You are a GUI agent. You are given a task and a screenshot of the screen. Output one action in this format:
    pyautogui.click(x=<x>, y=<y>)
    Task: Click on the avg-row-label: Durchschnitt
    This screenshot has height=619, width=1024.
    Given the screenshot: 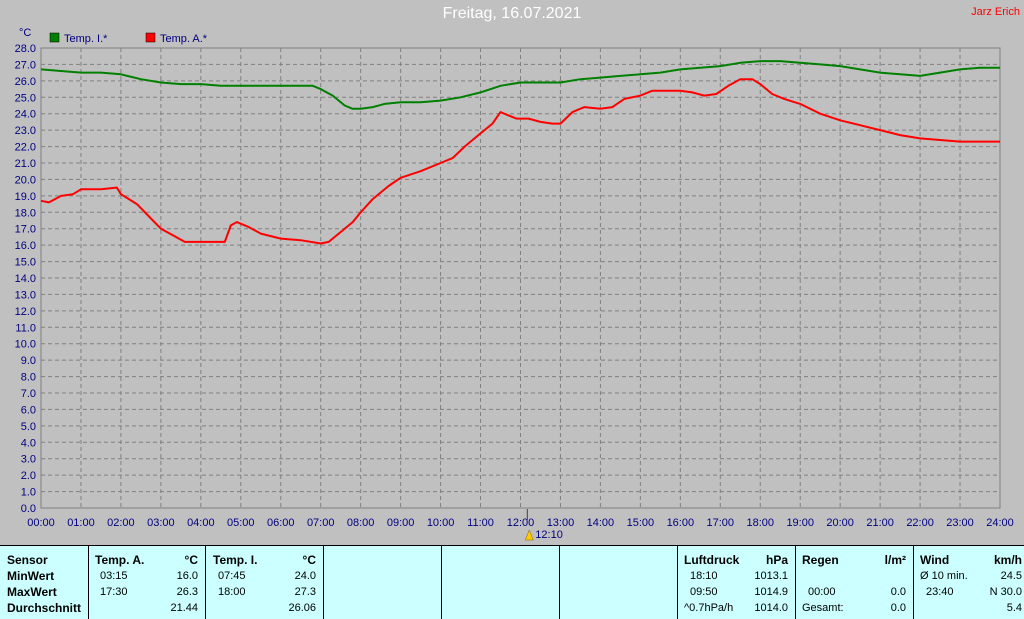 What is the action you would take?
    pyautogui.click(x=44, y=608)
    